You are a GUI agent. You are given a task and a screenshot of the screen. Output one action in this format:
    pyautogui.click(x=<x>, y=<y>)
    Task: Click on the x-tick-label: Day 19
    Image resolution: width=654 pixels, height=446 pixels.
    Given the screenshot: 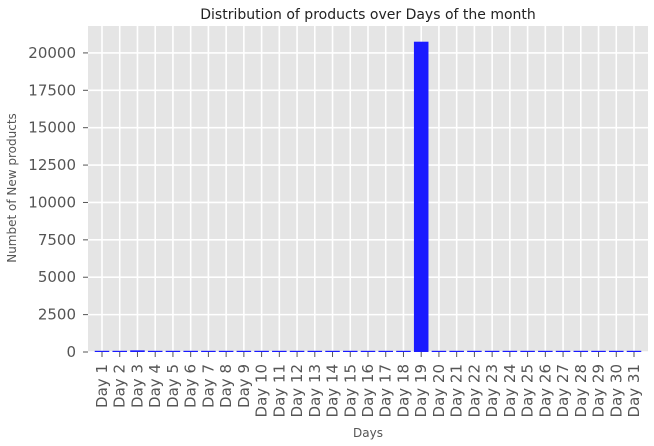 What is the action you would take?
    pyautogui.click(x=421, y=390)
    